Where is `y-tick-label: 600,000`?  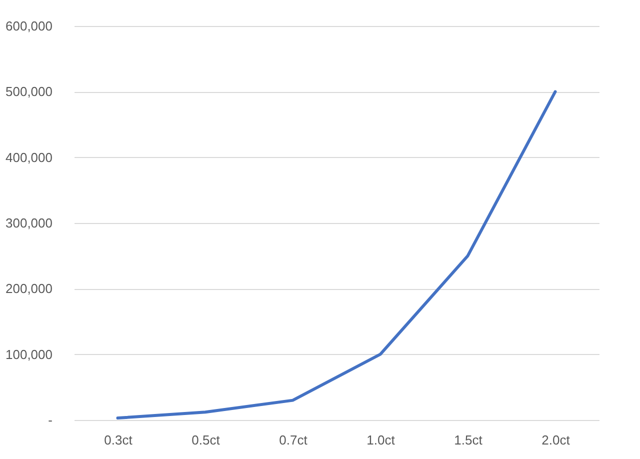 y-tick-label: 600,000 is located at coordinates (29, 26).